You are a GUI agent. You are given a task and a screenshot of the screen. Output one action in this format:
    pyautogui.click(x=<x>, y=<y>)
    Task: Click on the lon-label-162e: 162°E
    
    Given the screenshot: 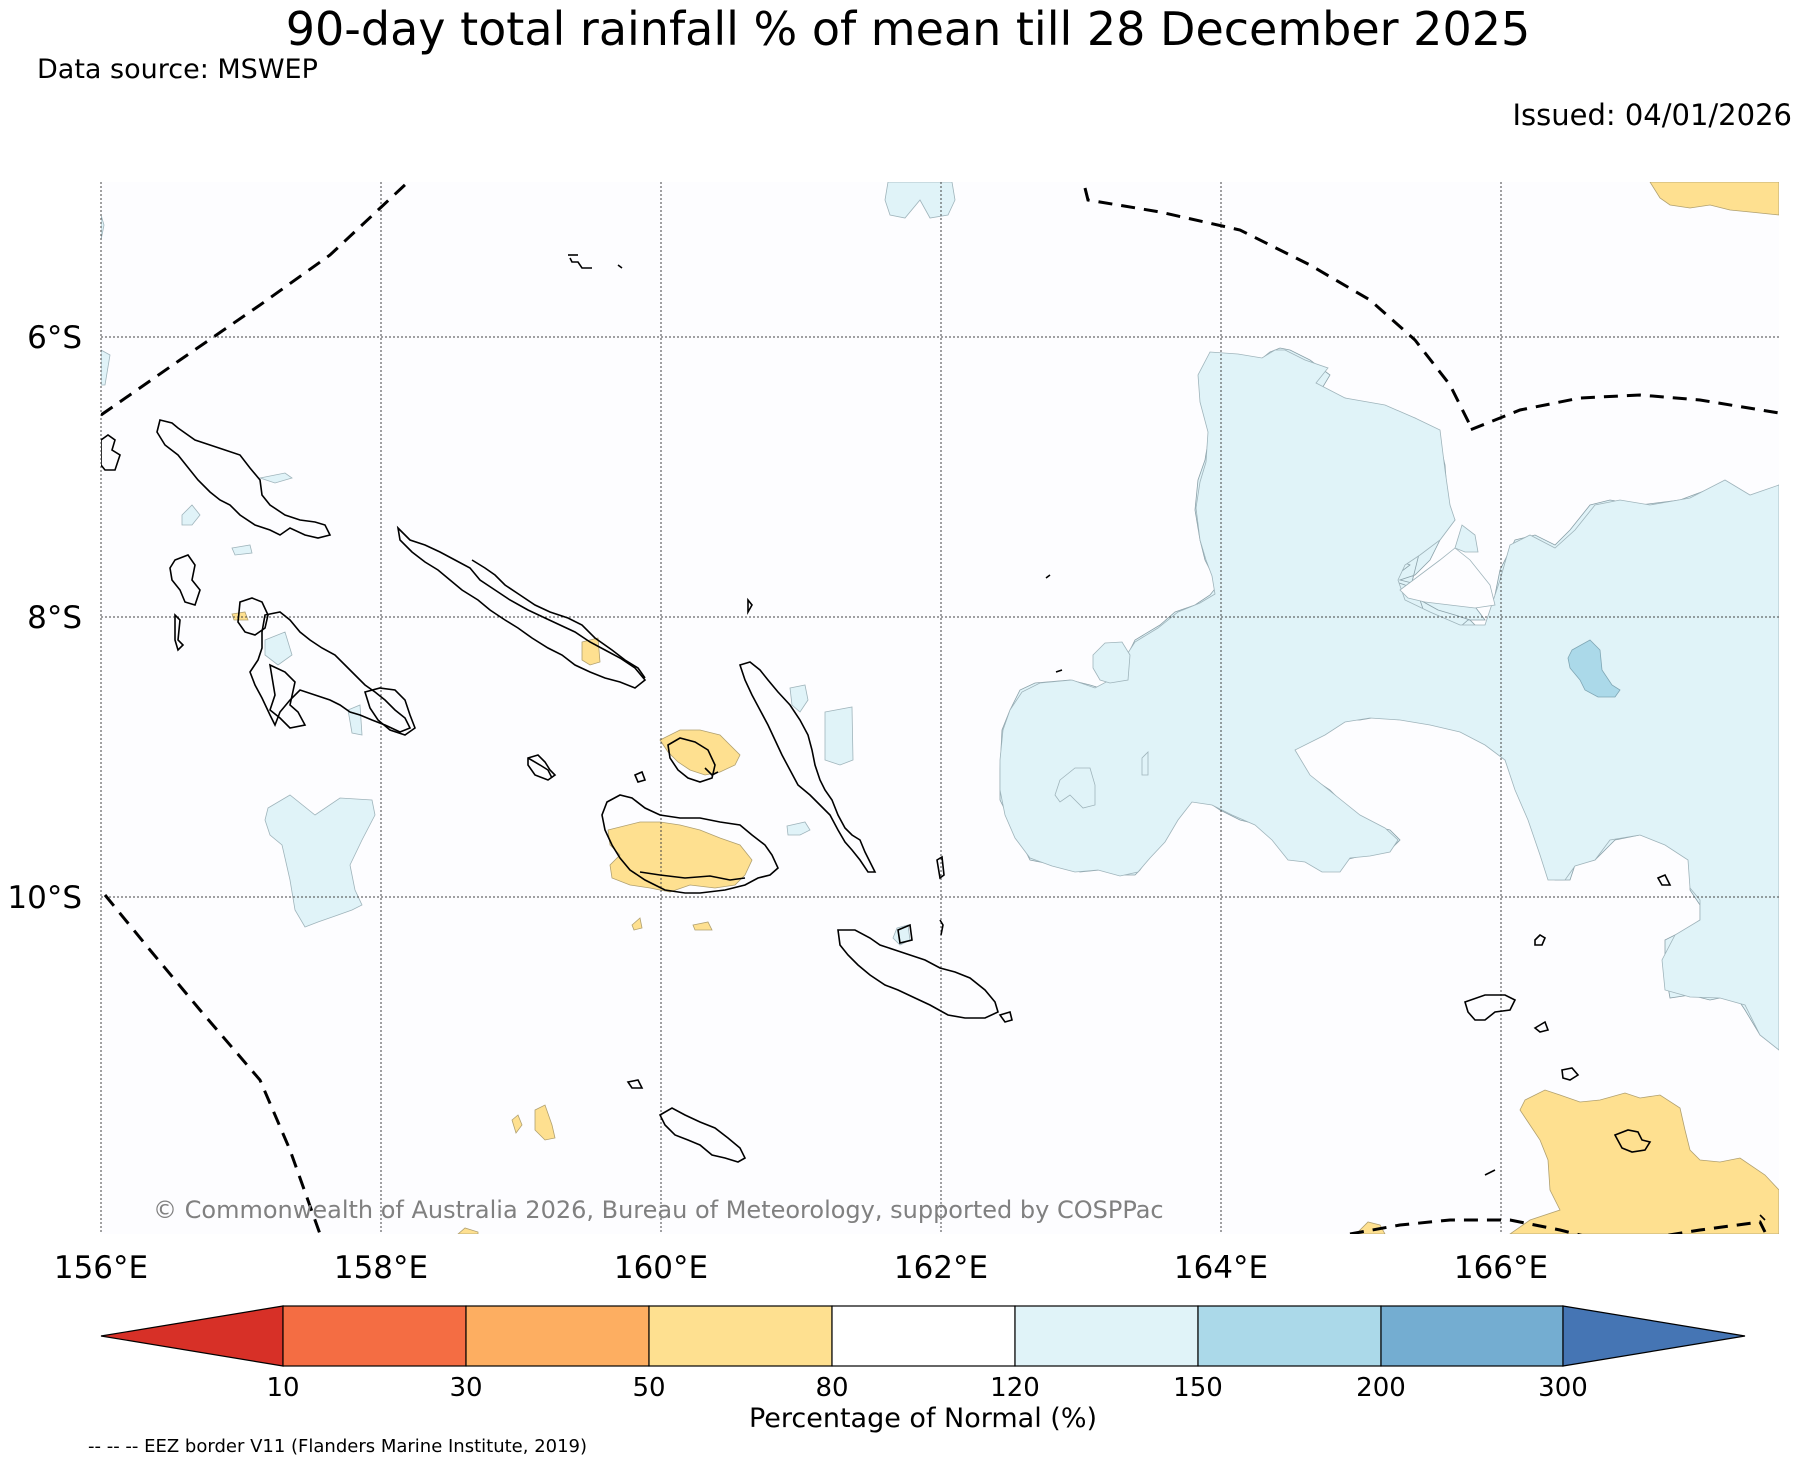 What is the action you would take?
    pyautogui.click(x=941, y=1268)
    